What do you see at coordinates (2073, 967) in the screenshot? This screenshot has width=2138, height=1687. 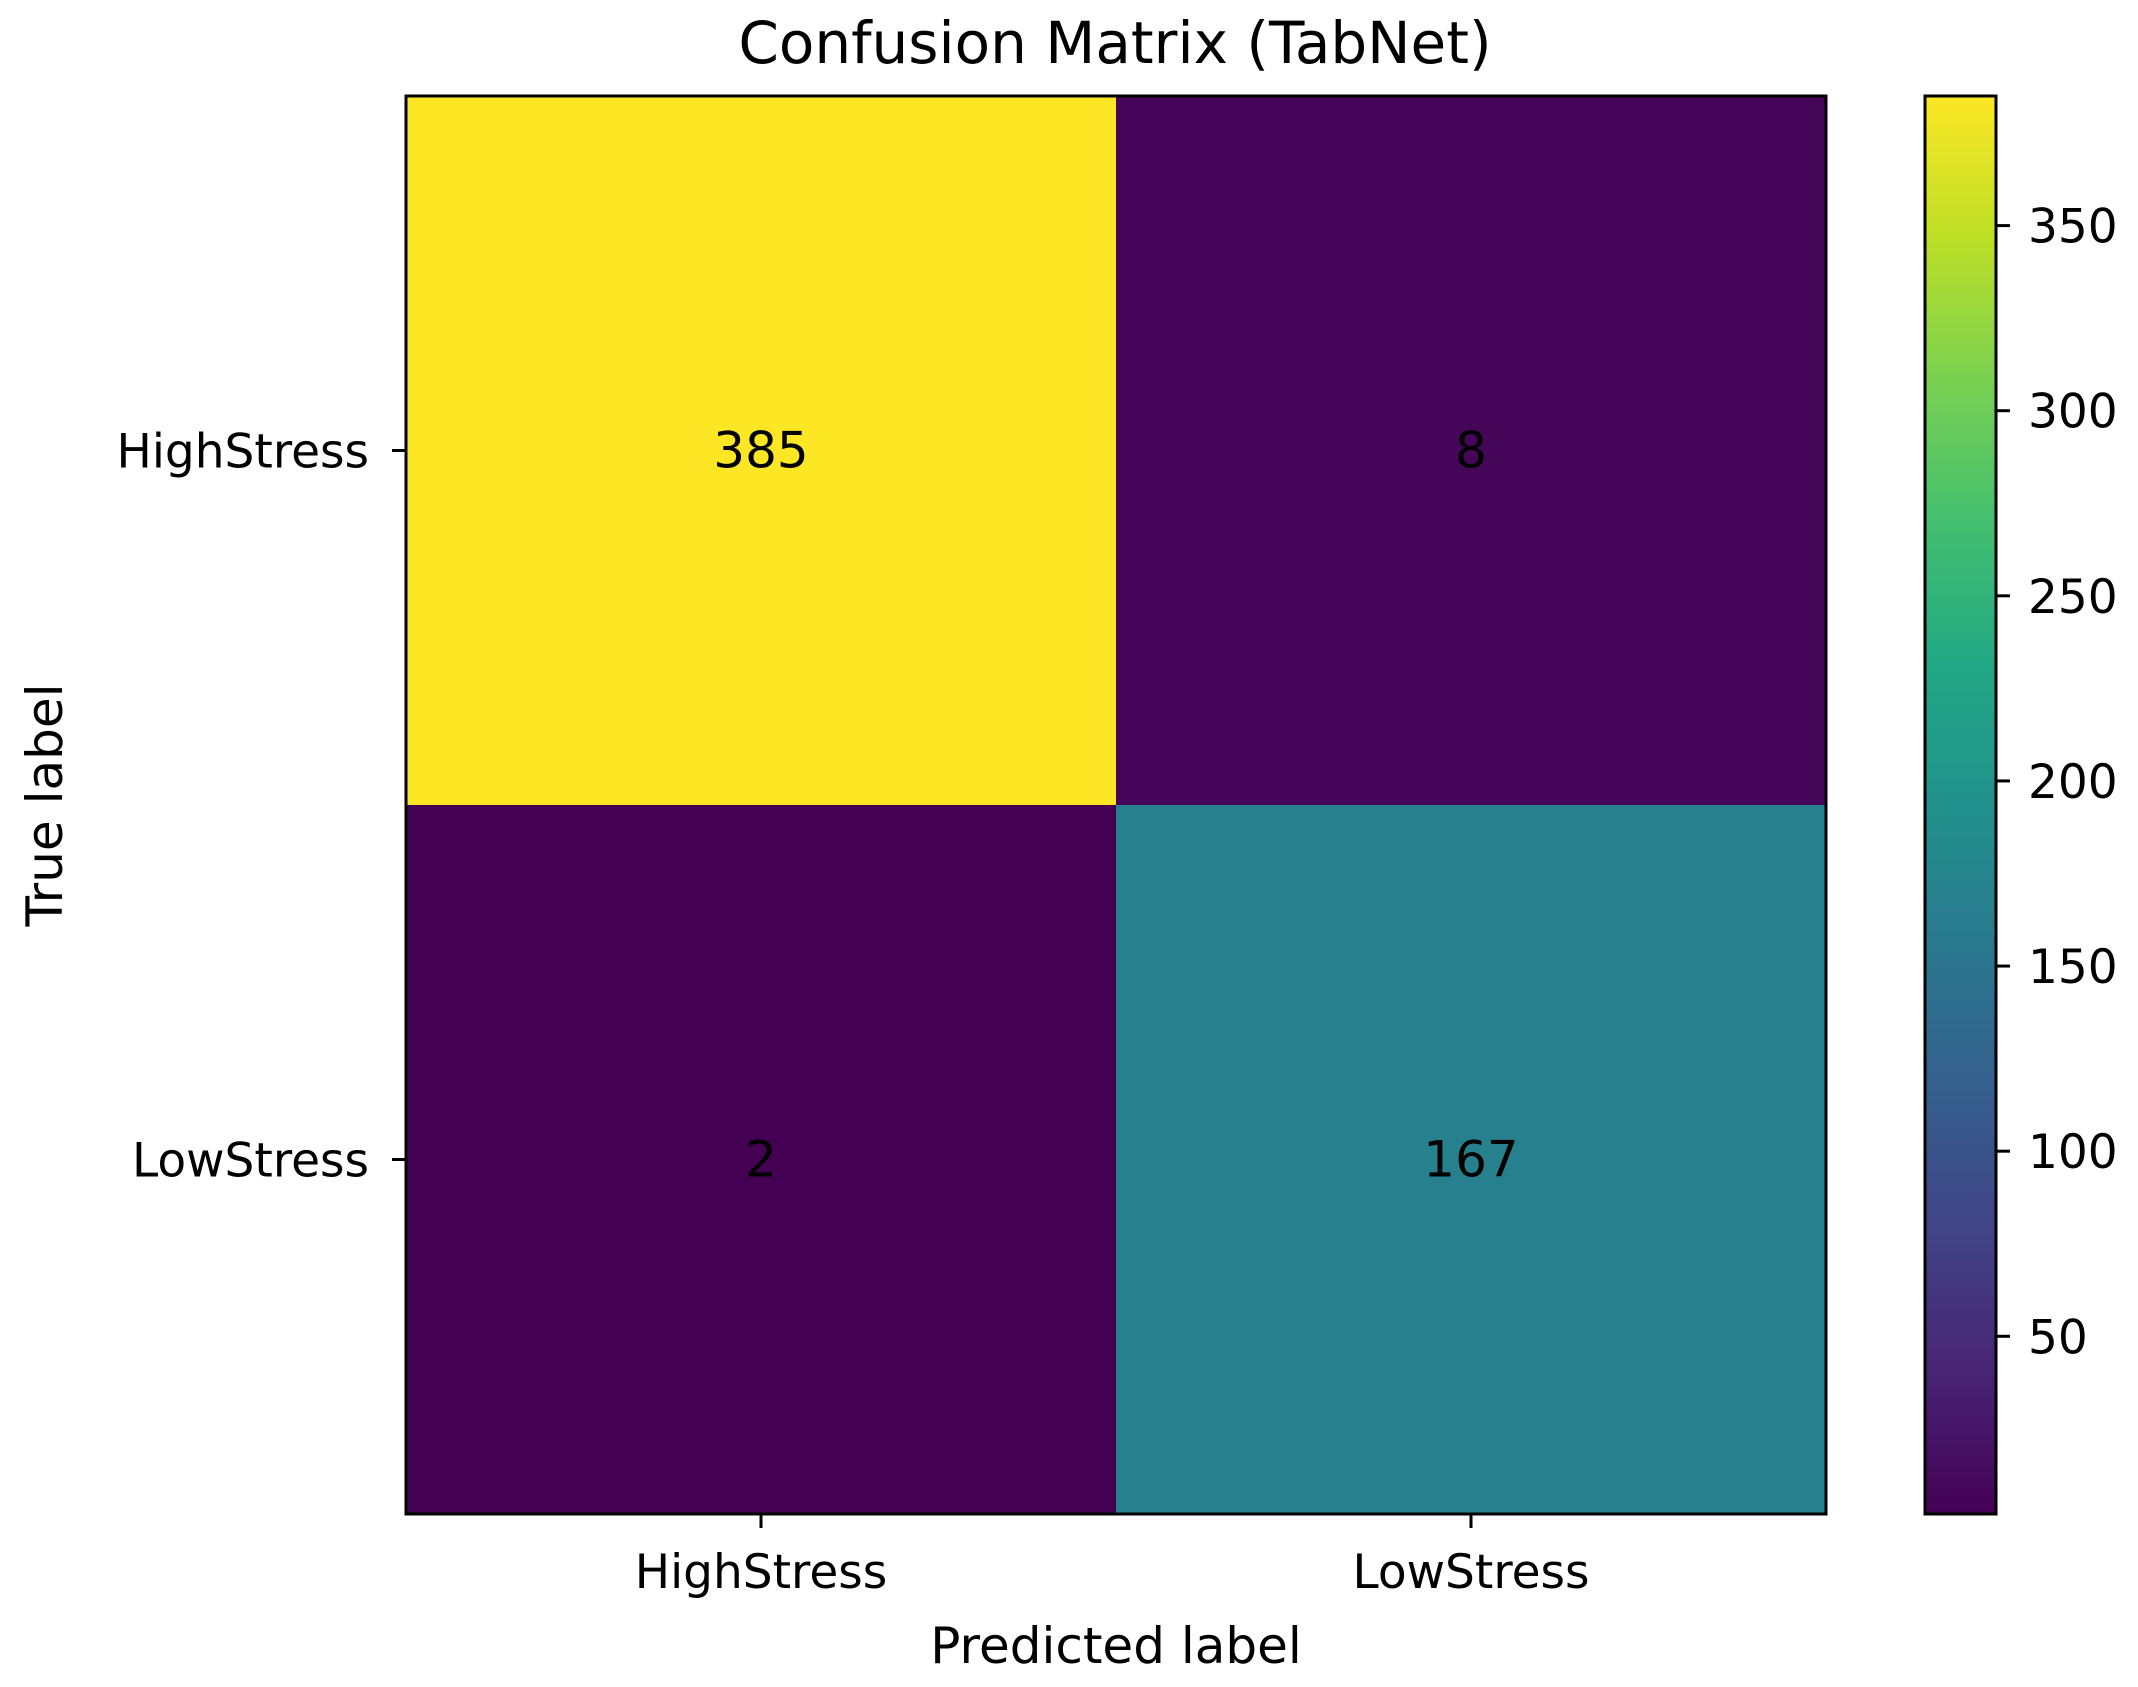 I see `colorbar-tick-label: 150` at bounding box center [2073, 967].